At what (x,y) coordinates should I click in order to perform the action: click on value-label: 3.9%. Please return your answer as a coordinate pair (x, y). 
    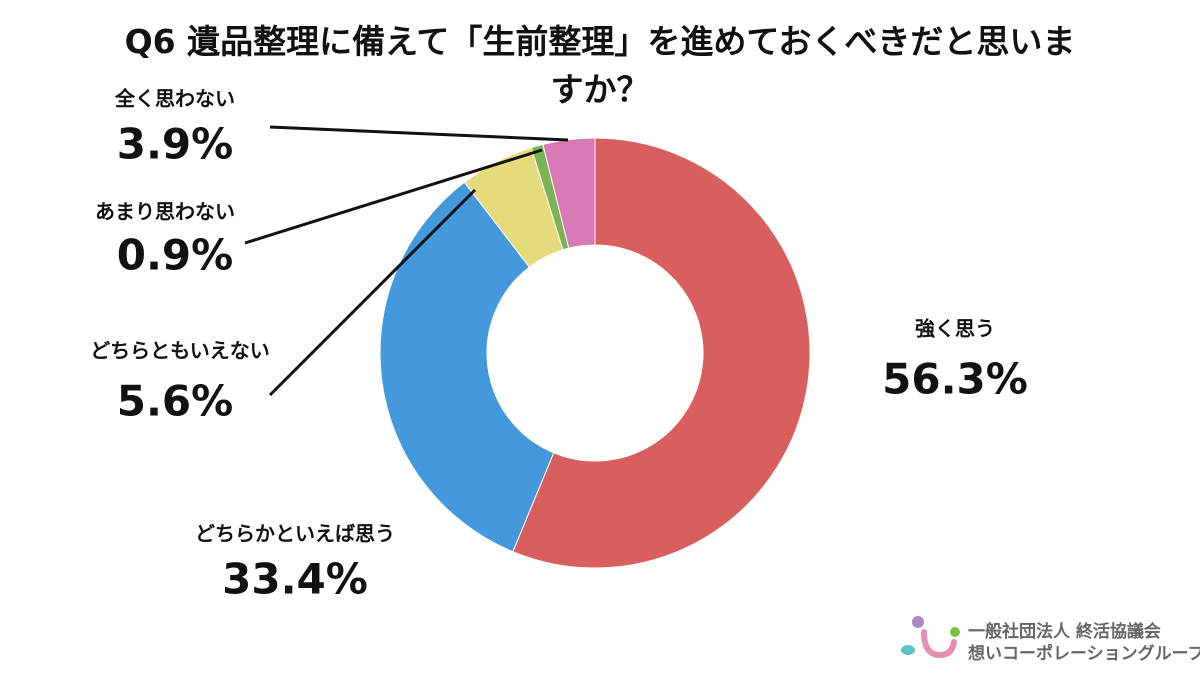
    Looking at the image, I should click on (175, 144).